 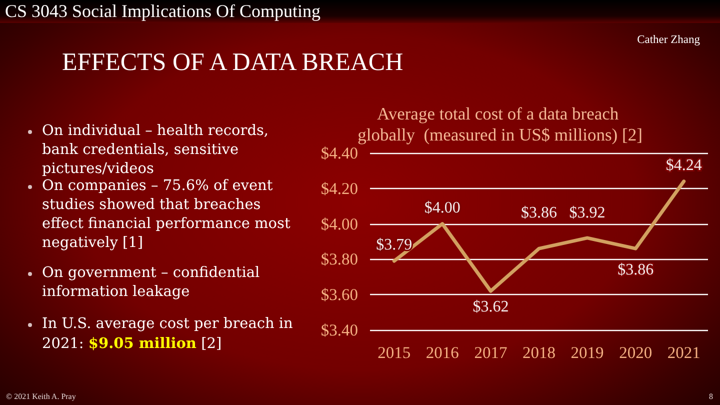 I want to click on data-label: $4.24, so click(x=684, y=165).